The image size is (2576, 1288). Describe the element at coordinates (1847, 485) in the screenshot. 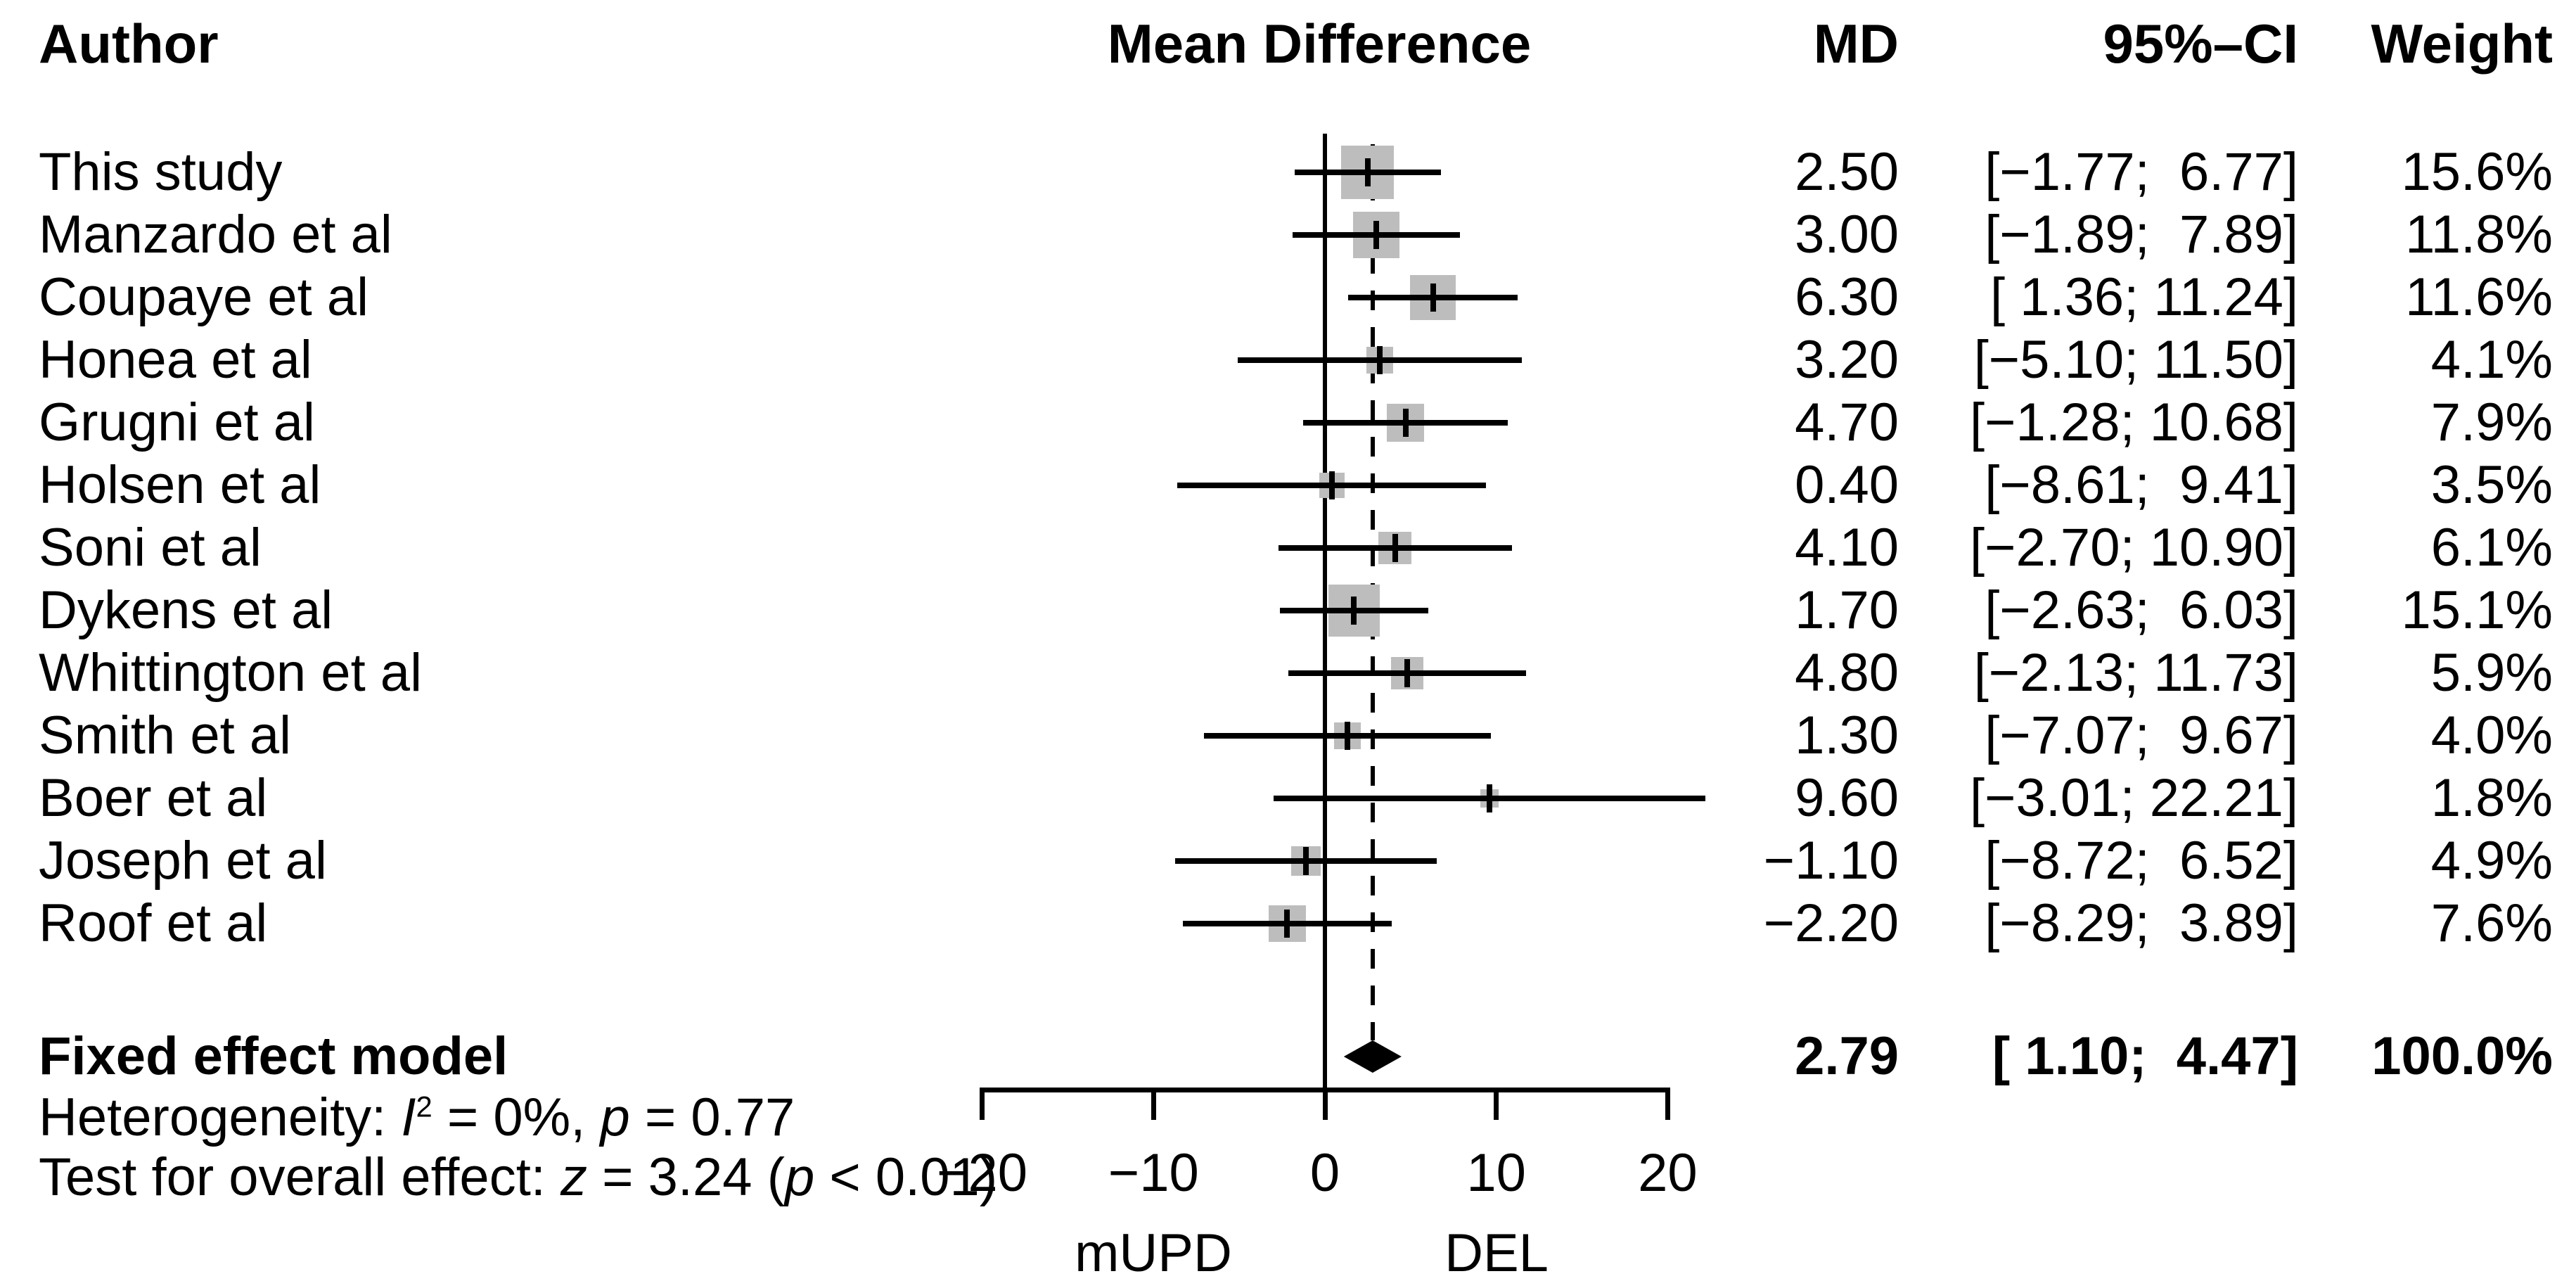

I see `study-md-value: 0.40` at that location.